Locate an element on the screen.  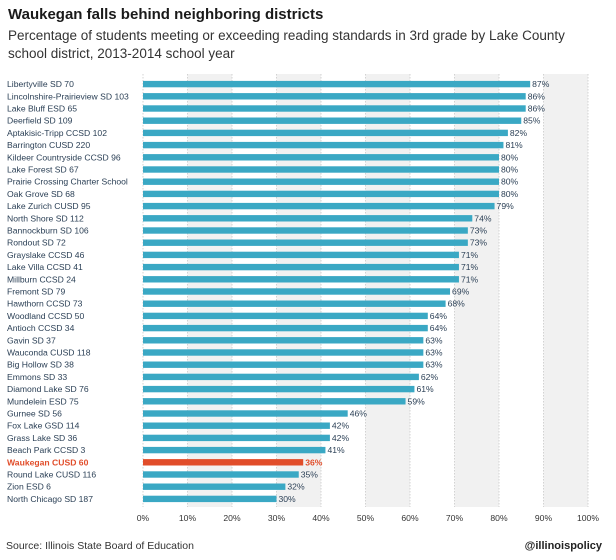
category-label: Gavin SD 37 is located at coordinates (31, 340).